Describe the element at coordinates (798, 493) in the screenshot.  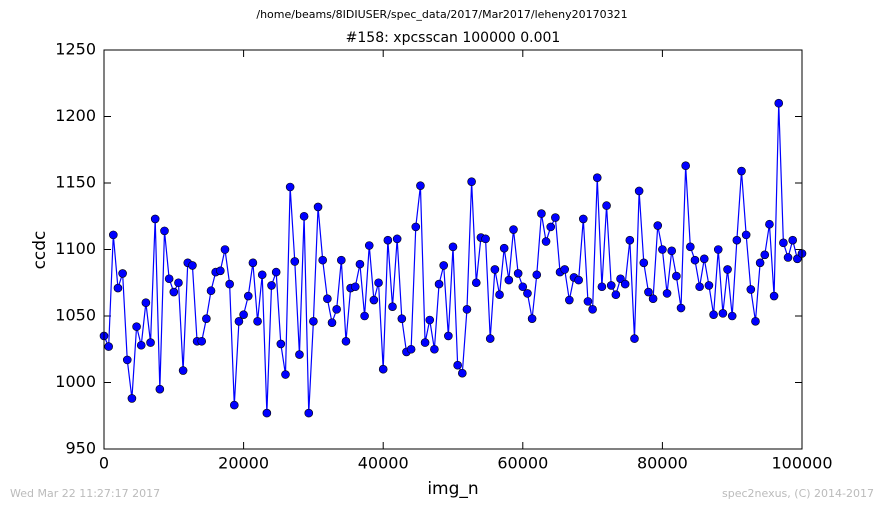
I see `footer-right: spec2nexus, (C) 2014-2017` at that location.